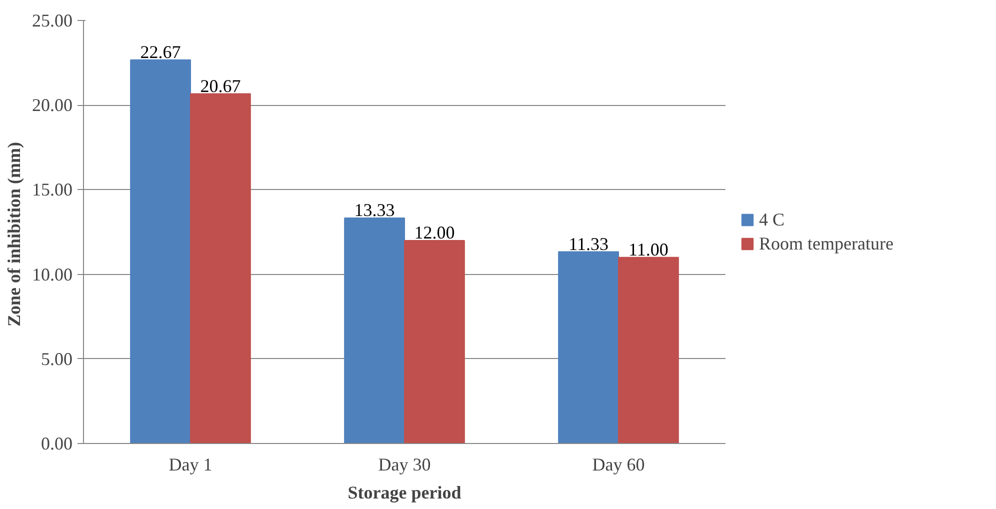 The height and width of the screenshot is (509, 996). What do you see at coordinates (52, 105) in the screenshot?
I see `y-tick-label: 20.00` at bounding box center [52, 105].